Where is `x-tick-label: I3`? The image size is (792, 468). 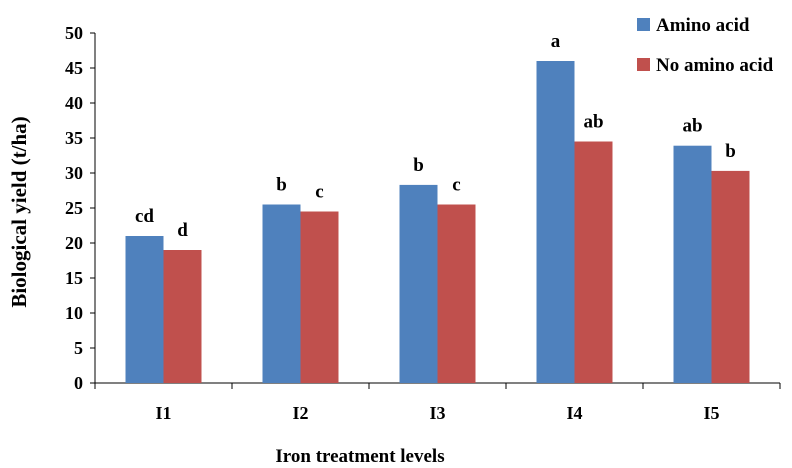
x-tick-label: I3 is located at coordinates (437, 413).